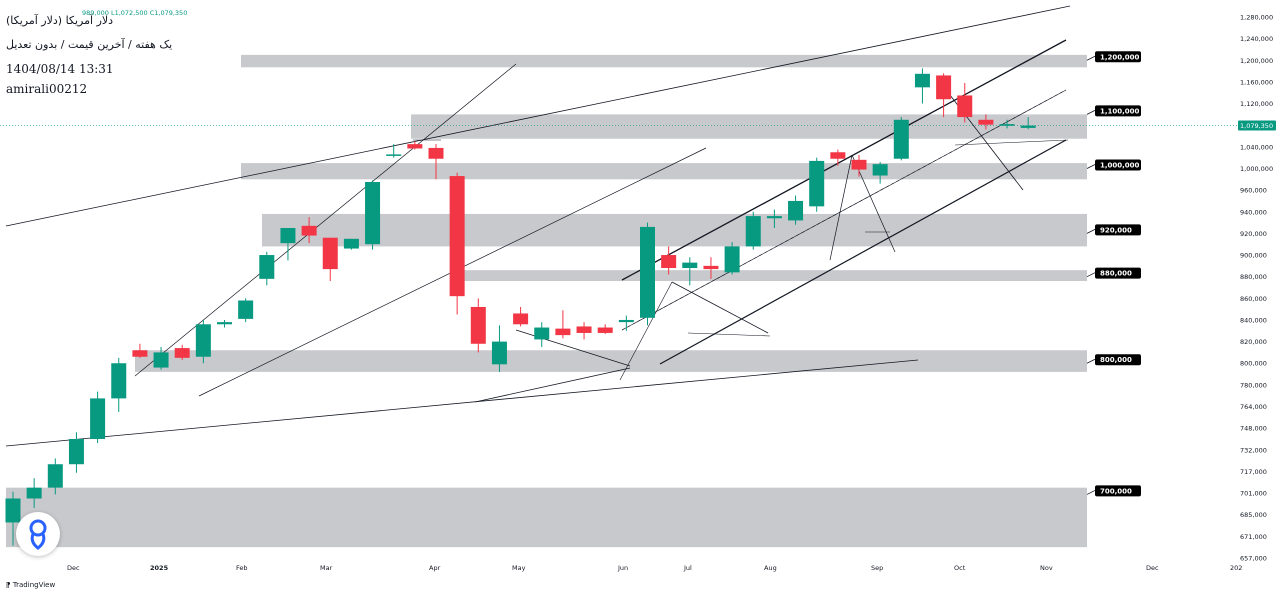 The width and height of the screenshot is (1283, 595). What do you see at coordinates (1256, 61) in the screenshot?
I see `y-tick-label: 1,200,000` at bounding box center [1256, 61].